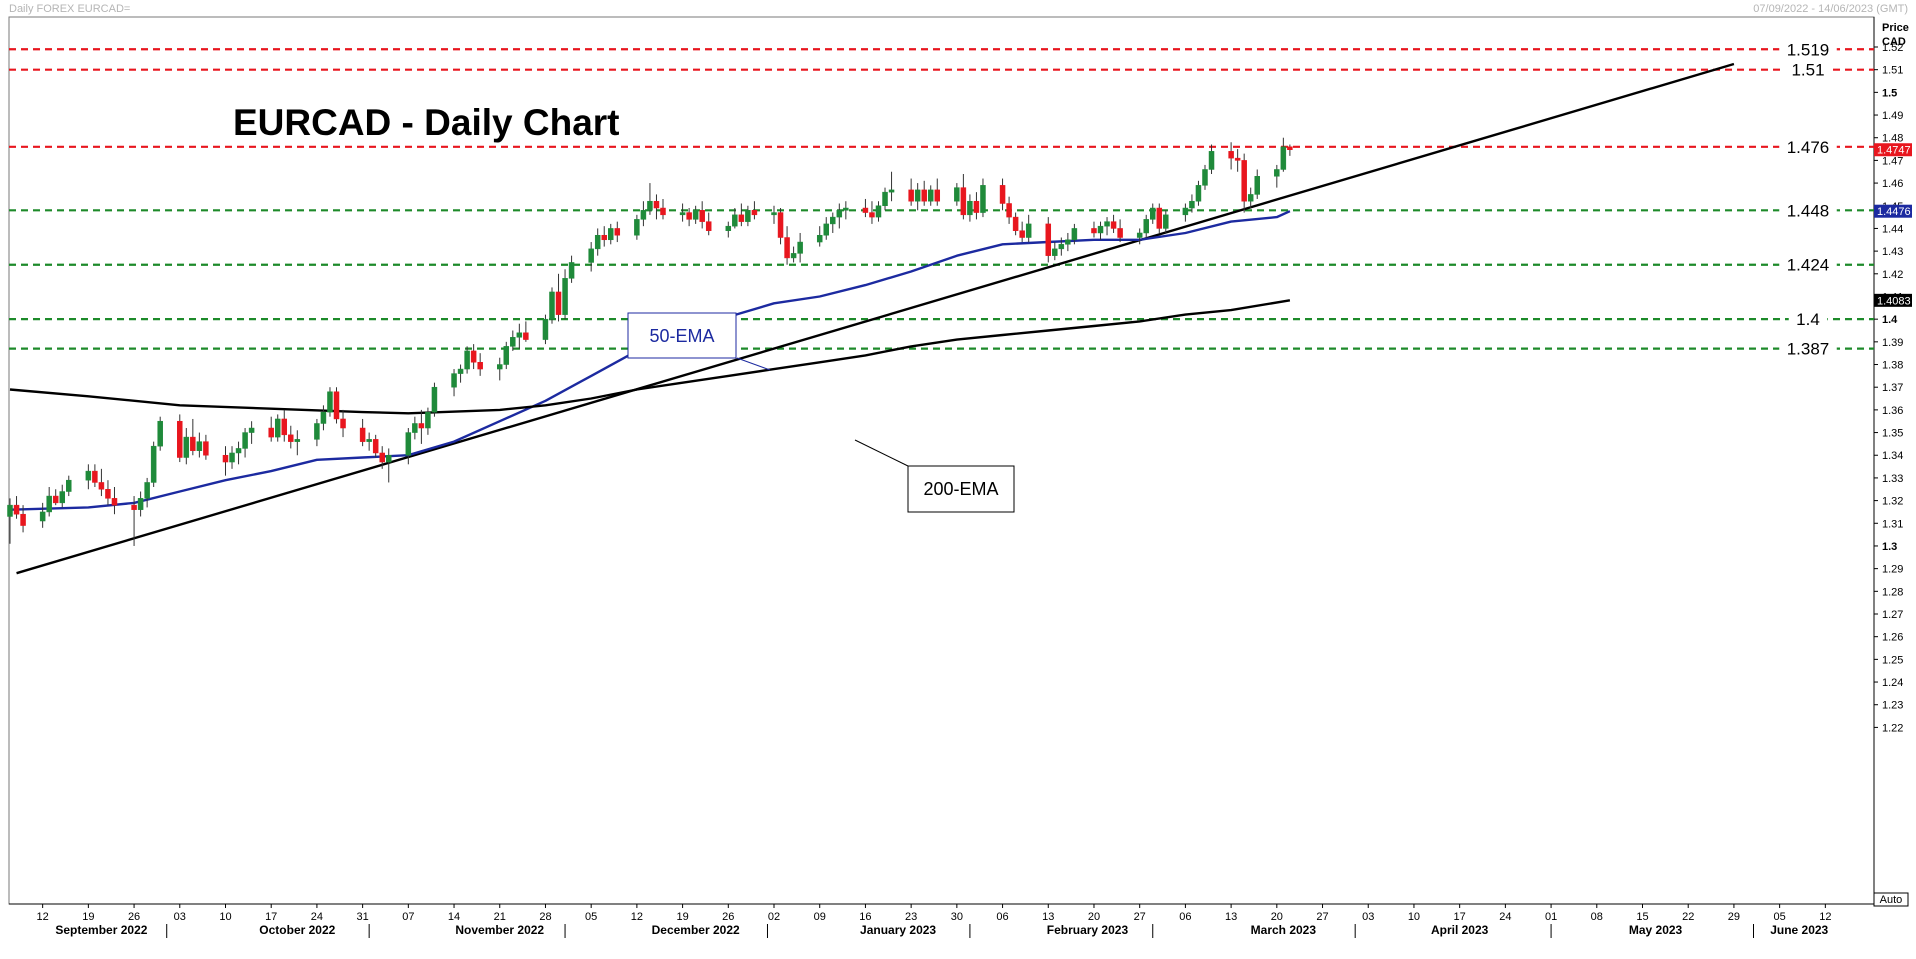  Describe the element at coordinates (1892, 434) in the screenshot. I see `price-tick-label: 1.35` at that location.